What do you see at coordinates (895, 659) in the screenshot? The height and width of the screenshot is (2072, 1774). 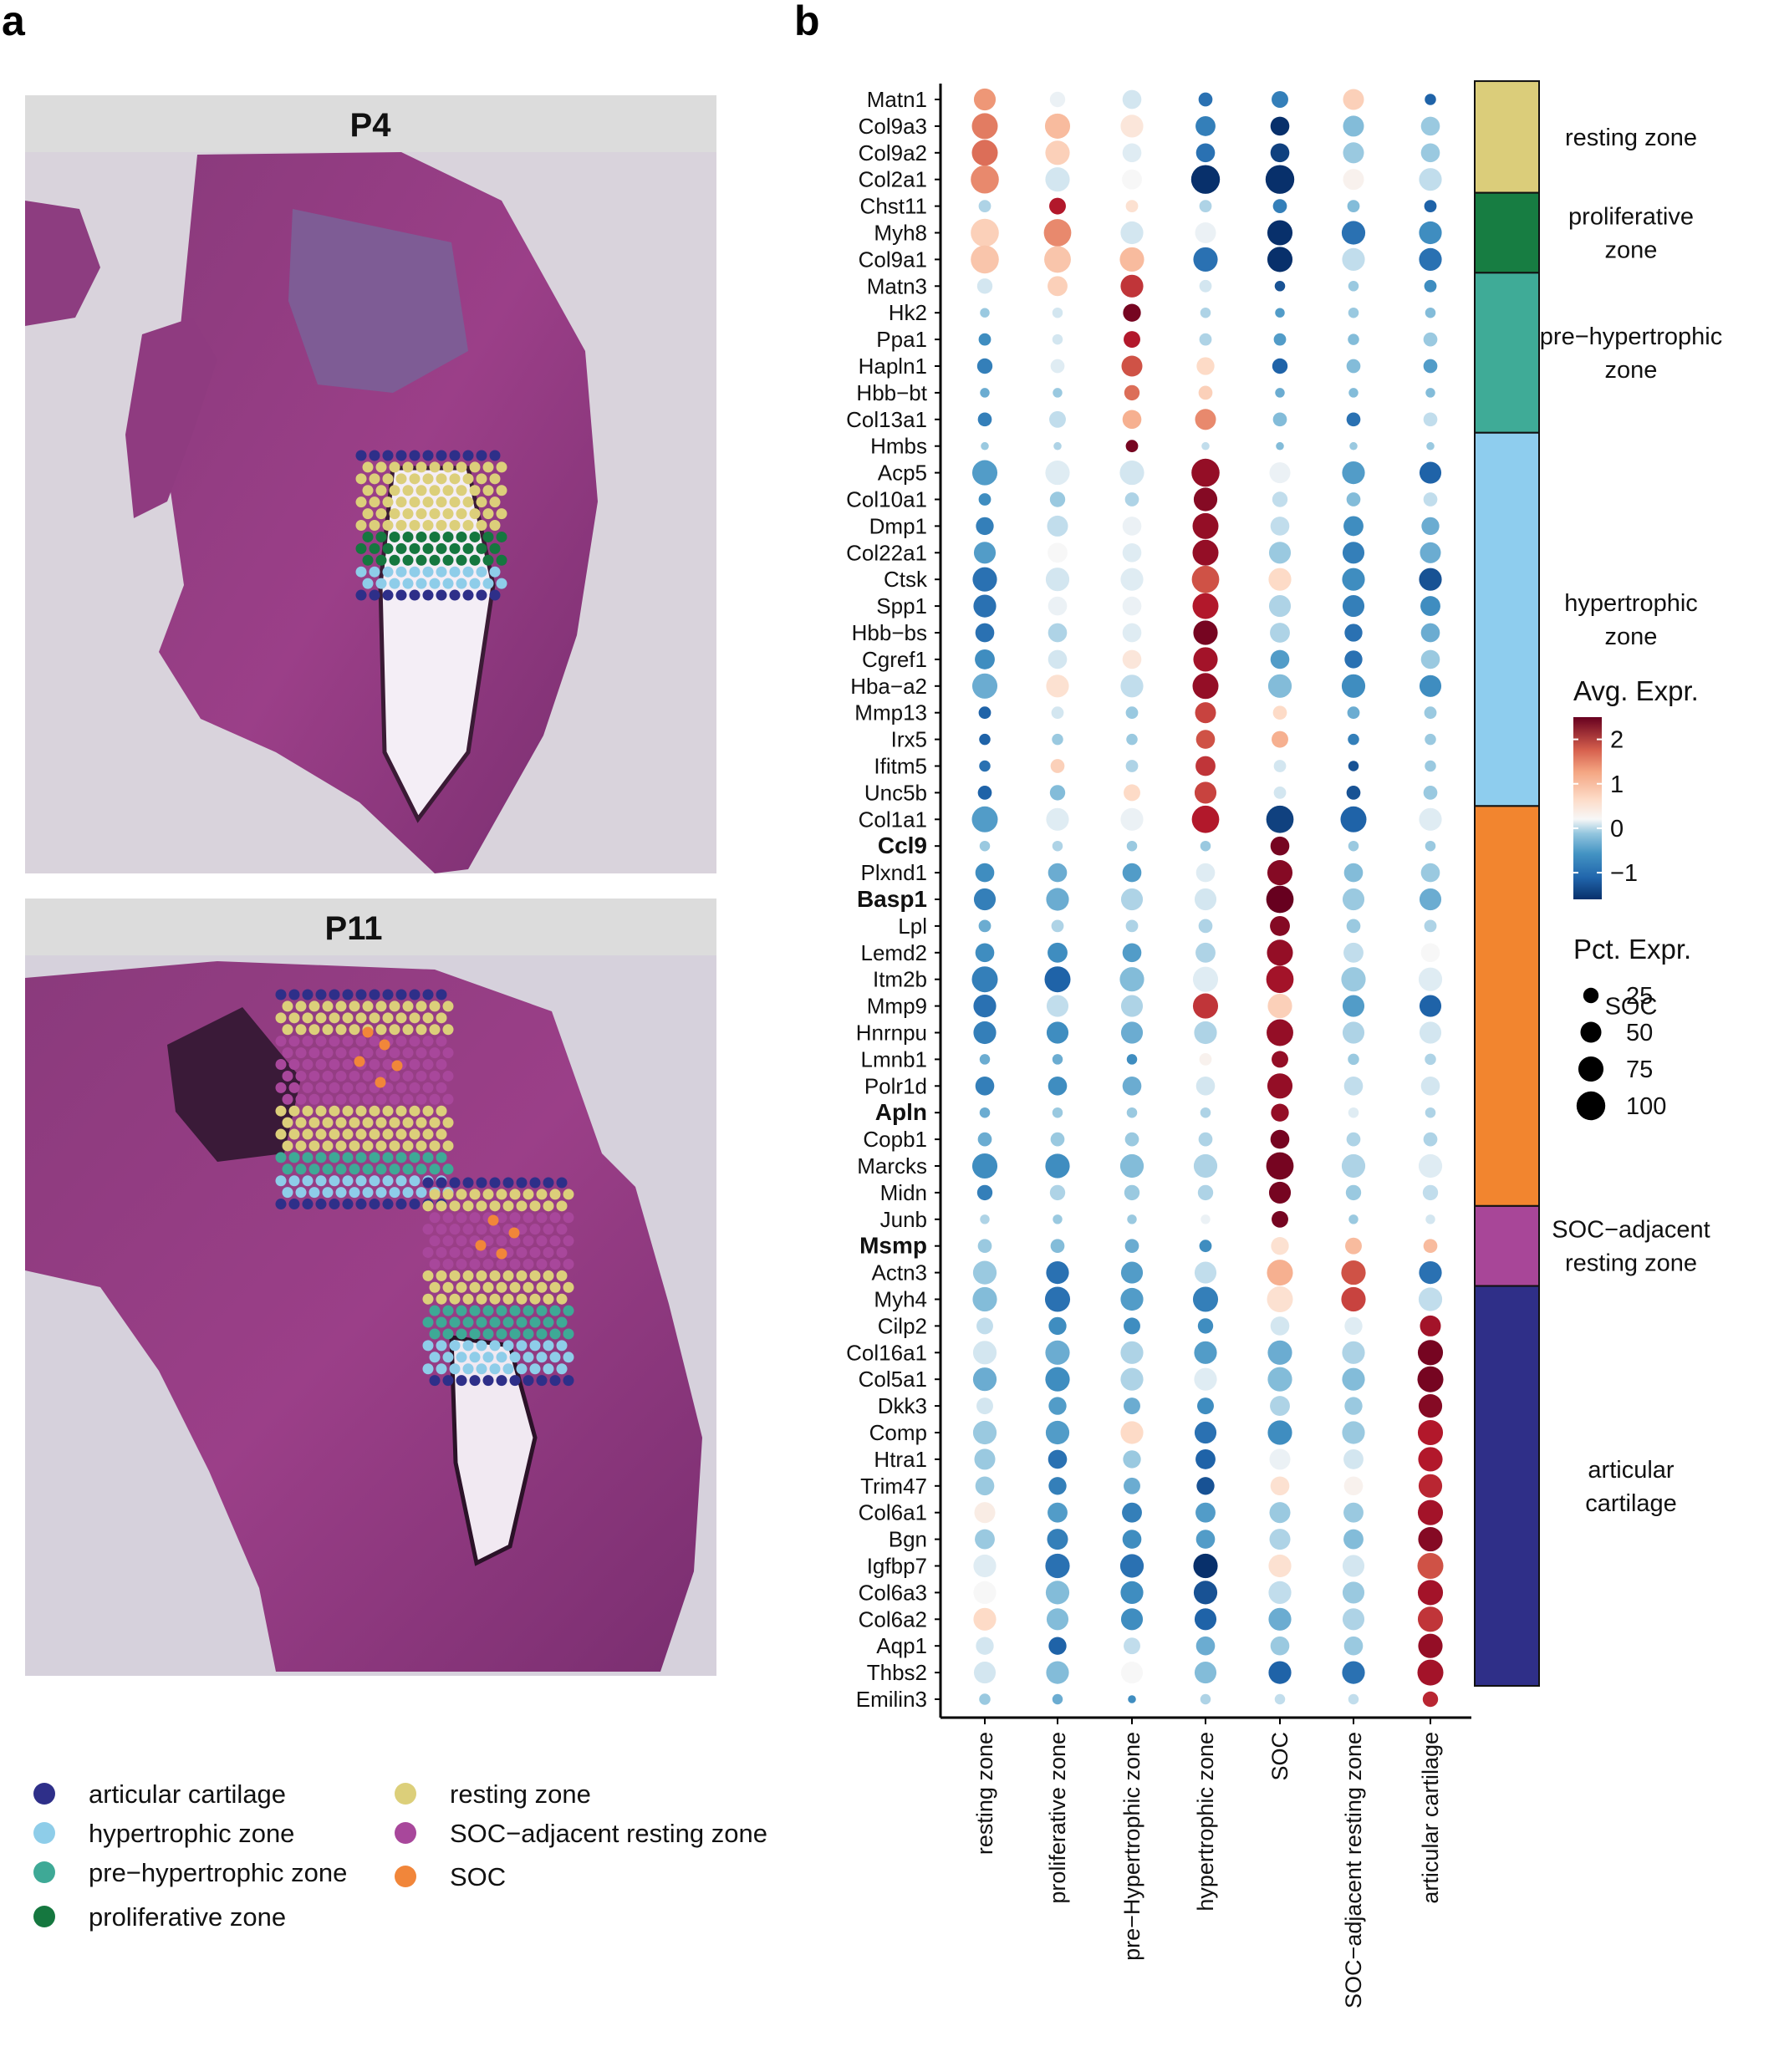 I see `gene-label: Cgref1` at bounding box center [895, 659].